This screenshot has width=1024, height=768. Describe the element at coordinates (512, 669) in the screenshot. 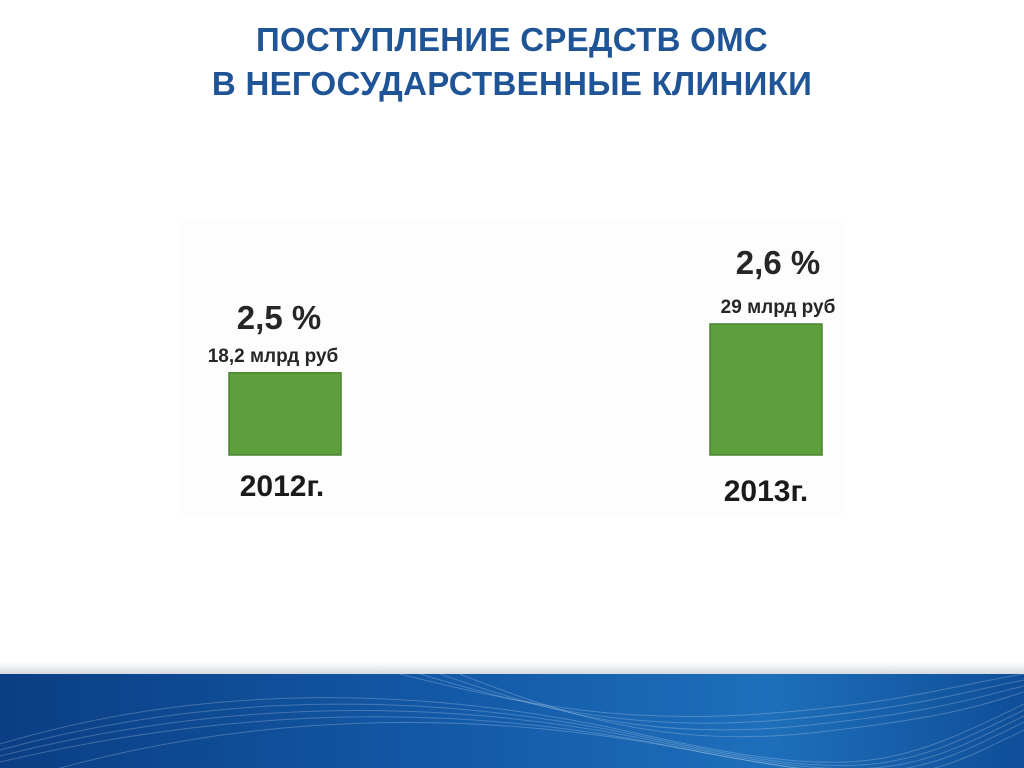

I see `footer-shade` at that location.